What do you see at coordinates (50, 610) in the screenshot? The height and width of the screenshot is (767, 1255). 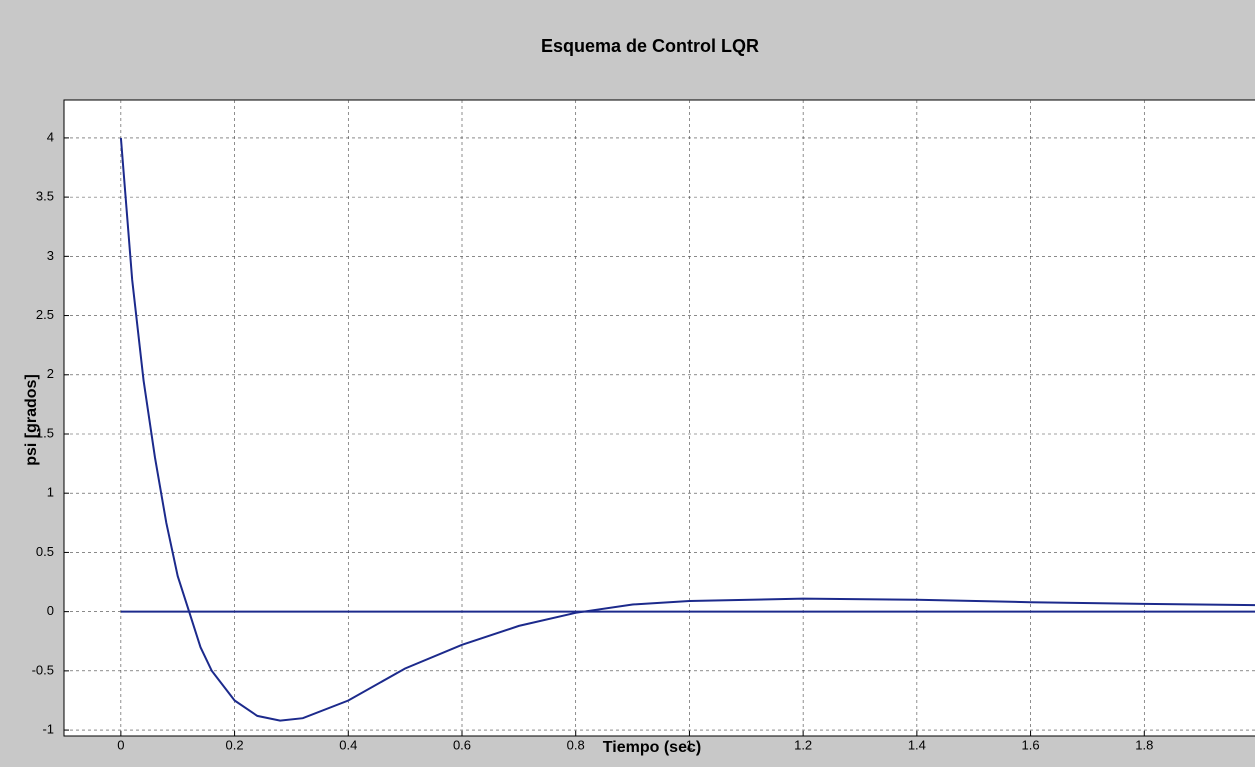 I see `y-tick-label: 0` at bounding box center [50, 610].